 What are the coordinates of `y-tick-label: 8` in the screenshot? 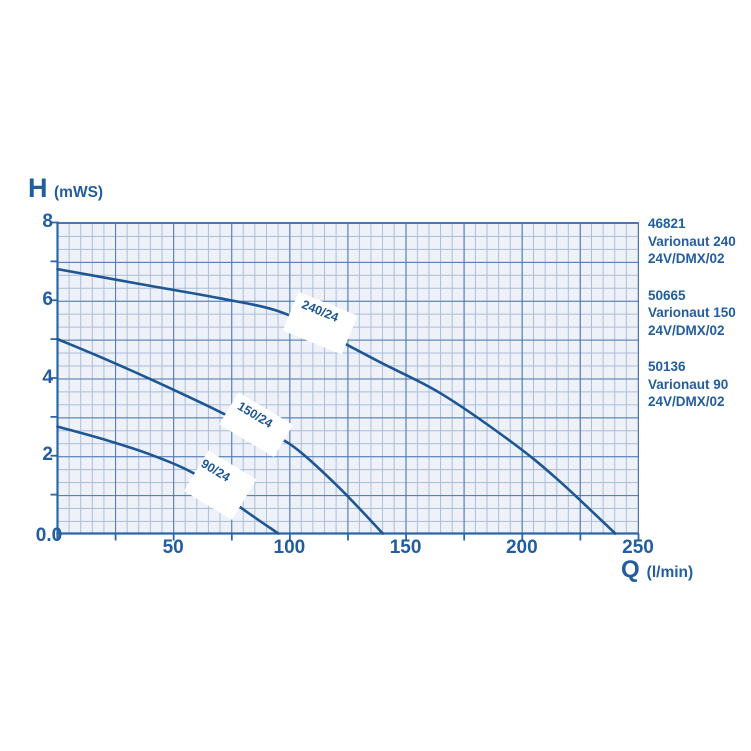 It's located at (47, 221).